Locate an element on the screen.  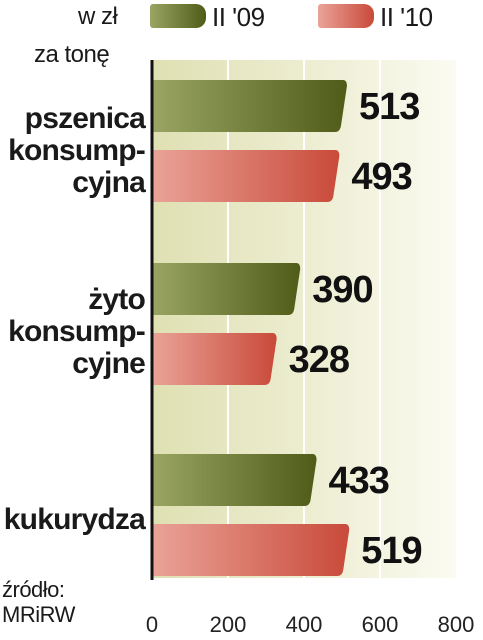
bar-corn-2010 is located at coordinates (251, 550).